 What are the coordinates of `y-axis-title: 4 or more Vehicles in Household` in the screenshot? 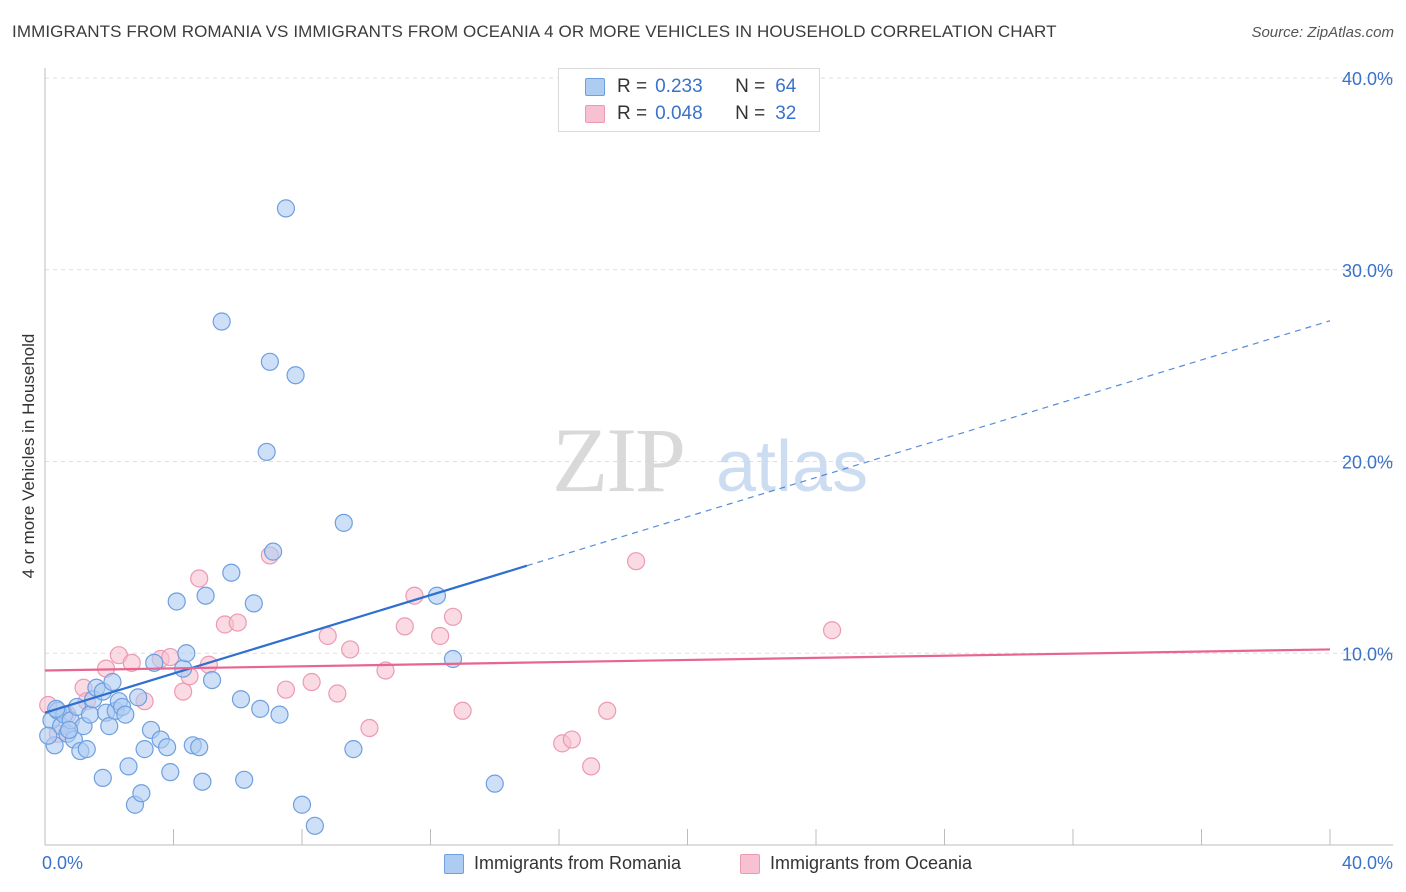 It's located at (28, 456).